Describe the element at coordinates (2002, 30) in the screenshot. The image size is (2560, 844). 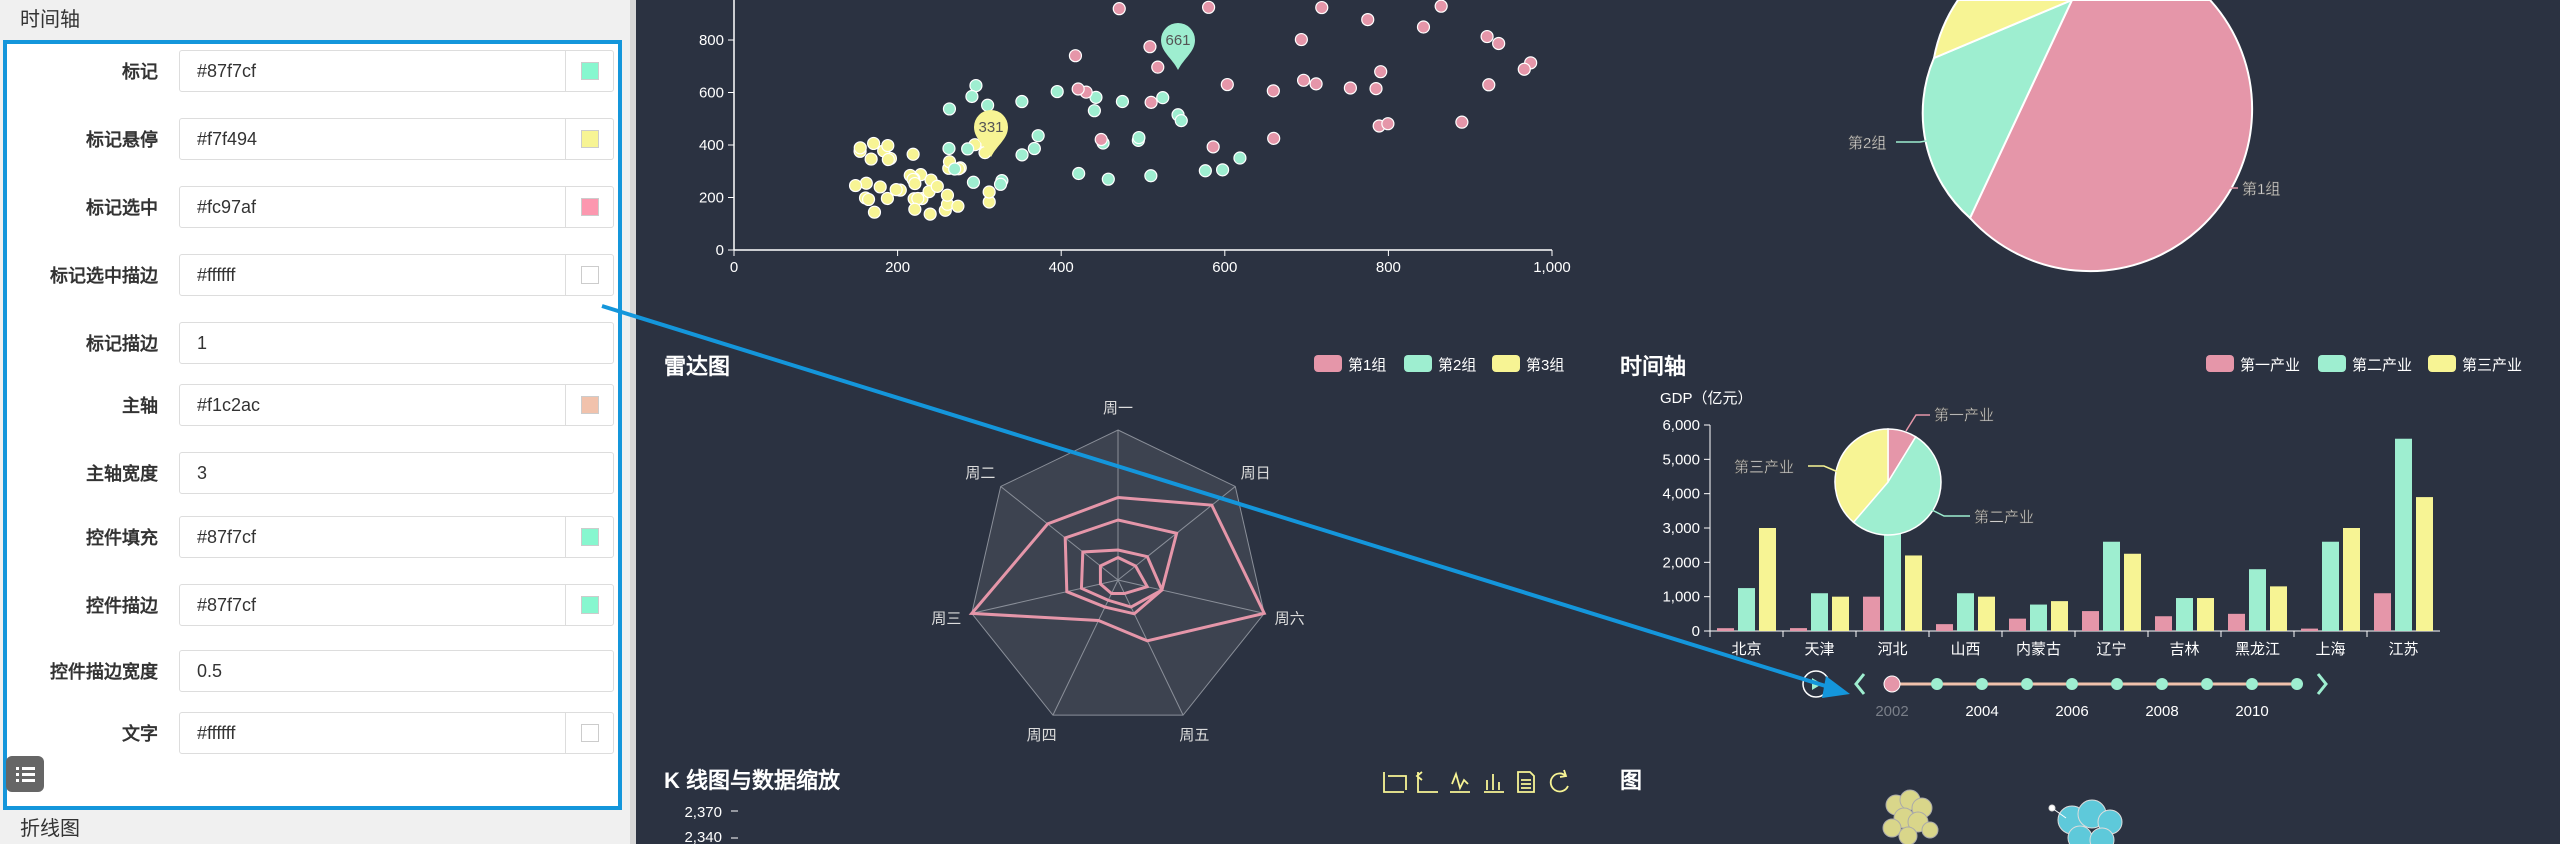
I see `pie-slice-group3` at that location.